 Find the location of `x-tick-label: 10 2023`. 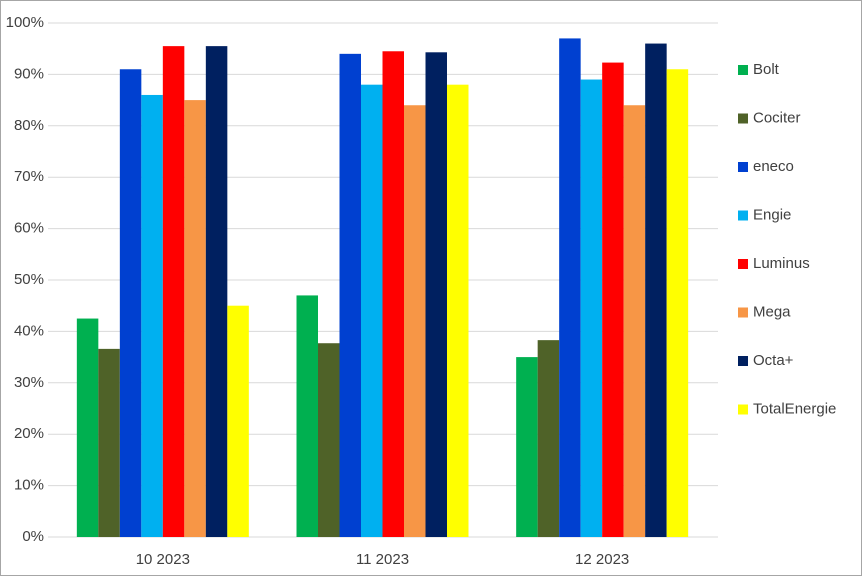

x-tick-label: 10 2023 is located at coordinates (163, 559).